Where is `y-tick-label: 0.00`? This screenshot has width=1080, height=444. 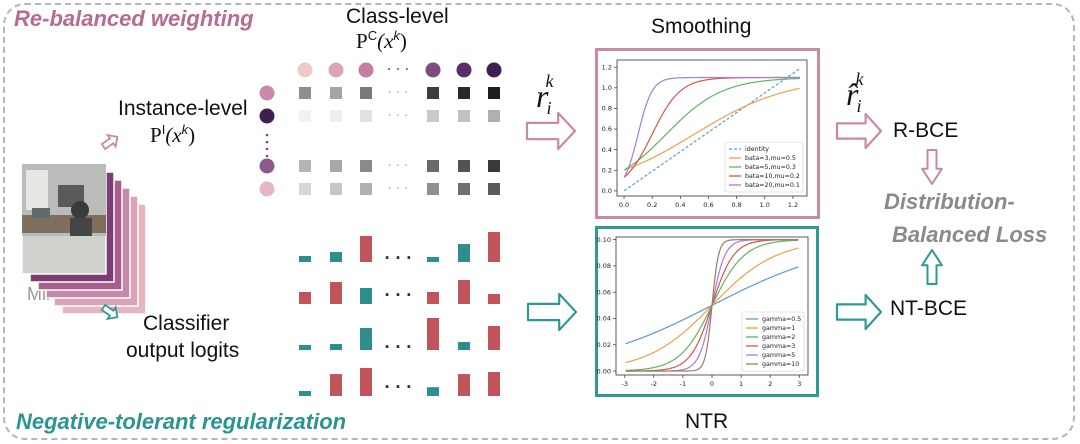
y-tick-label: 0.00 is located at coordinates (604, 371).